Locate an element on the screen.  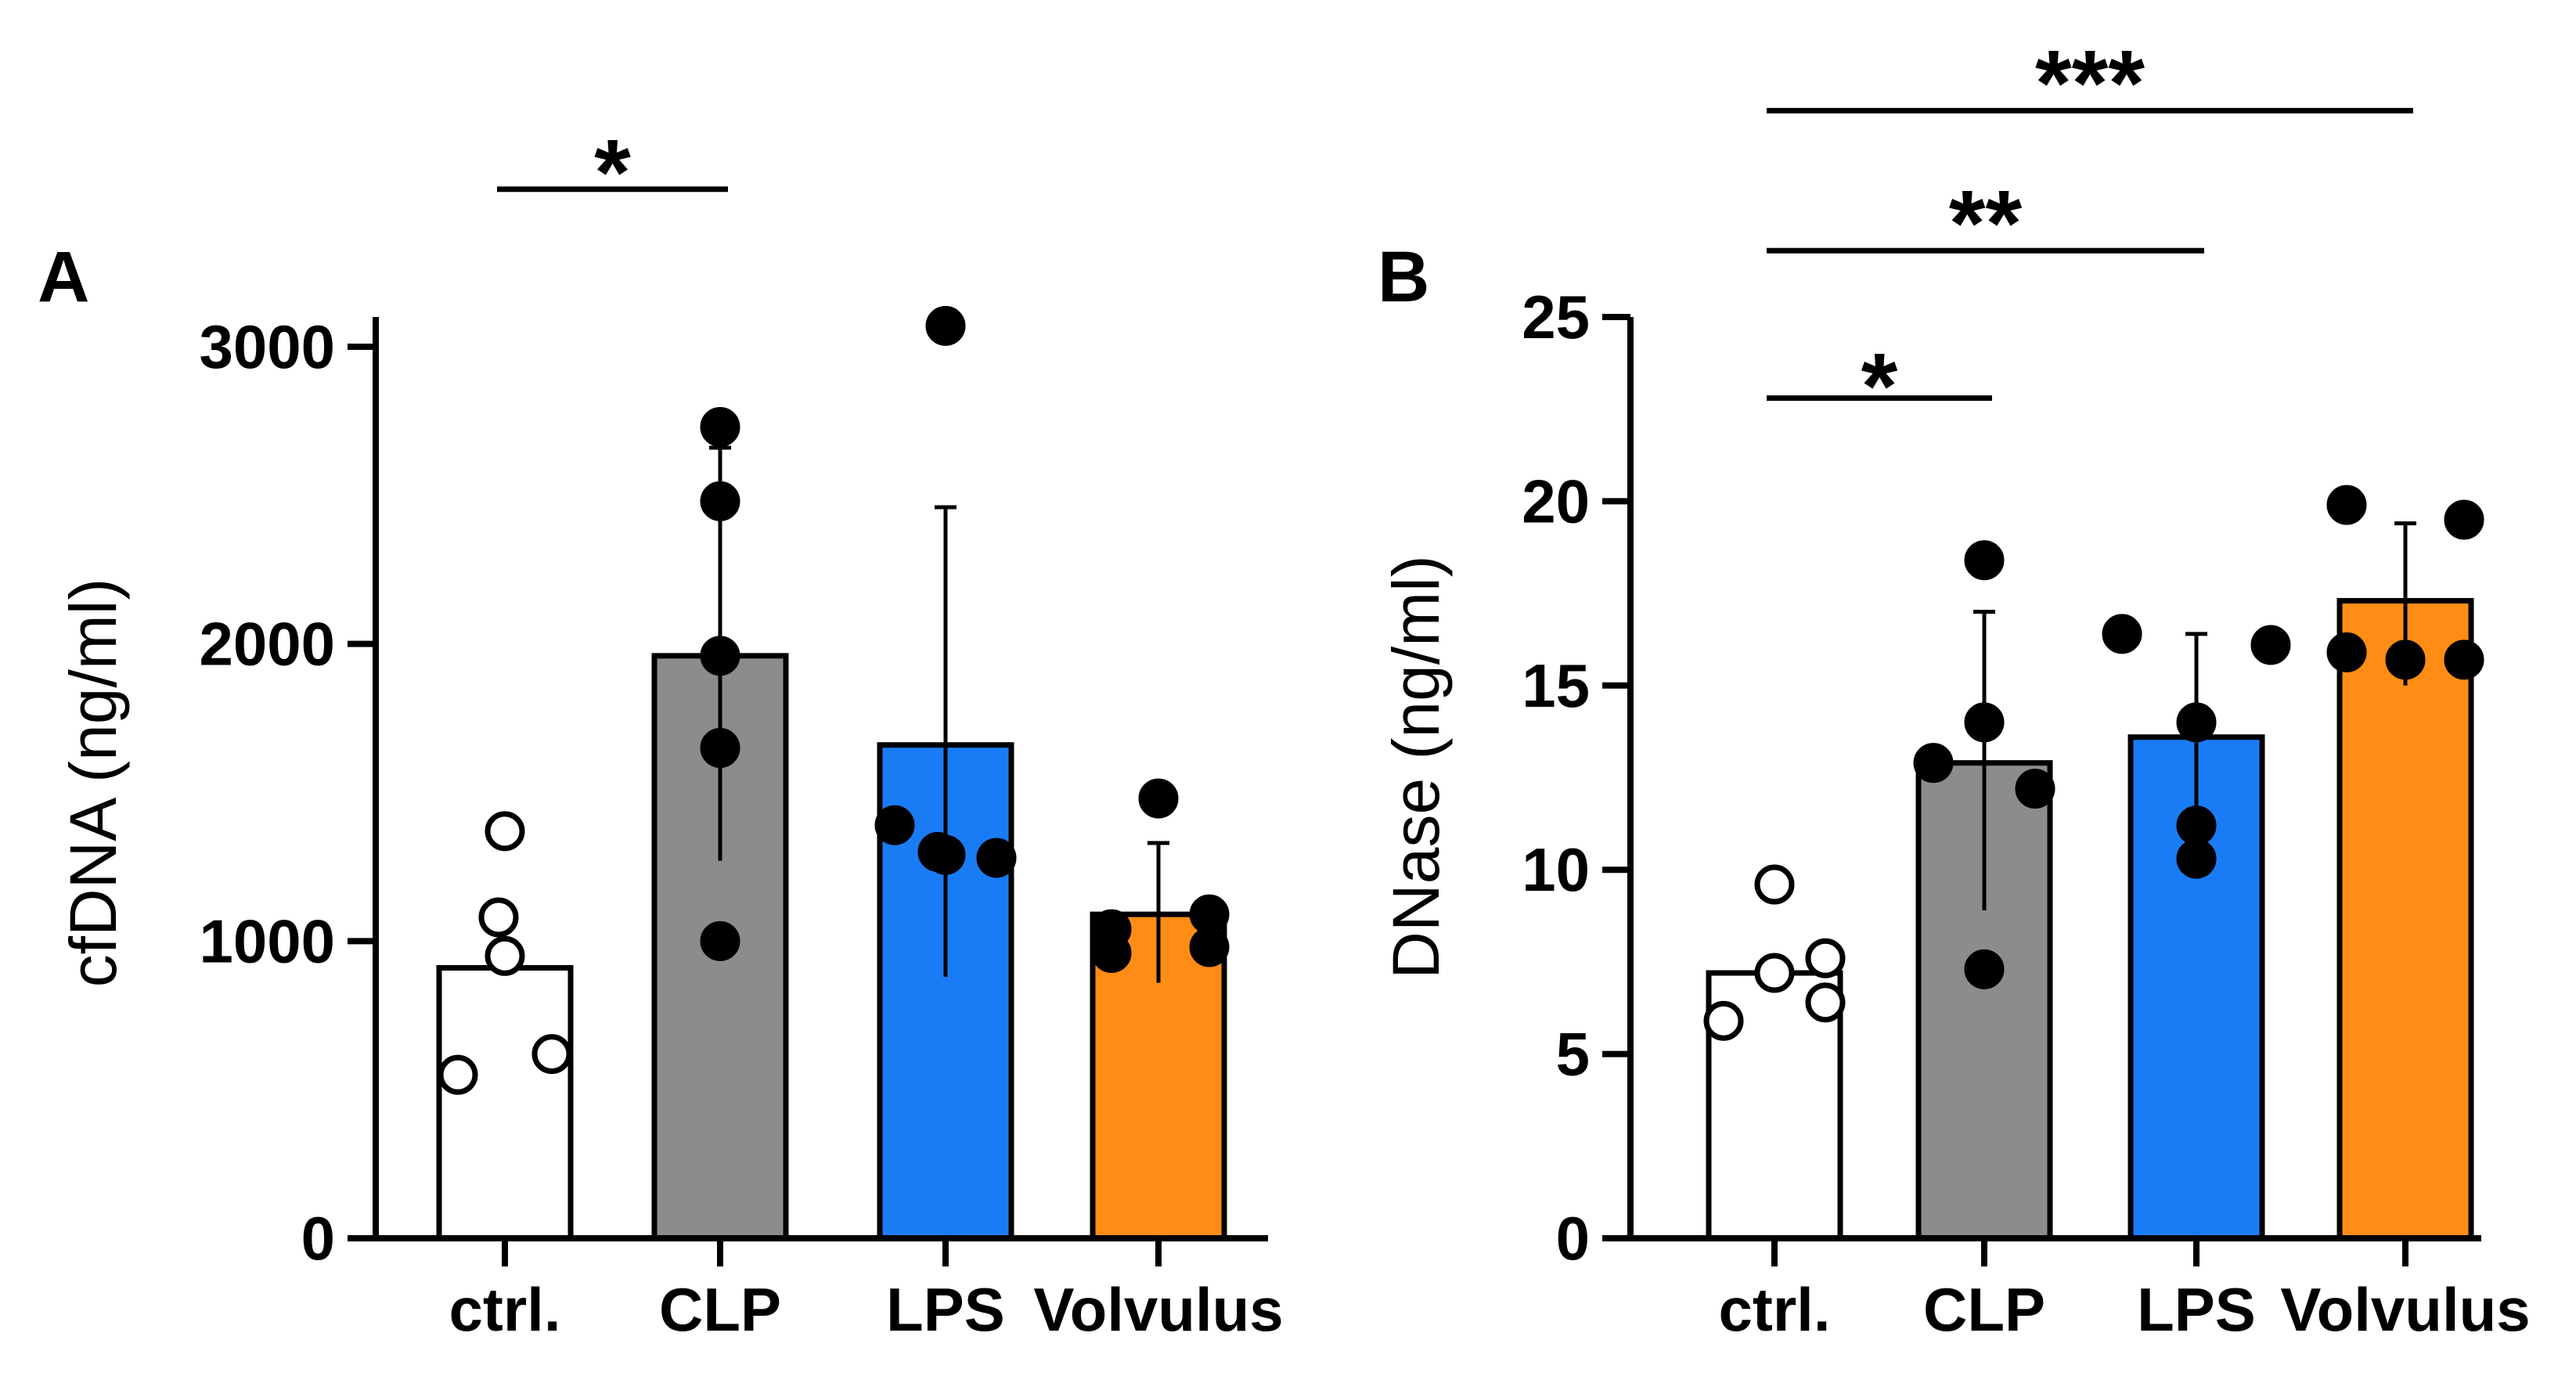
y-tick-label-b-0: 0 is located at coordinates (1573, 1238).